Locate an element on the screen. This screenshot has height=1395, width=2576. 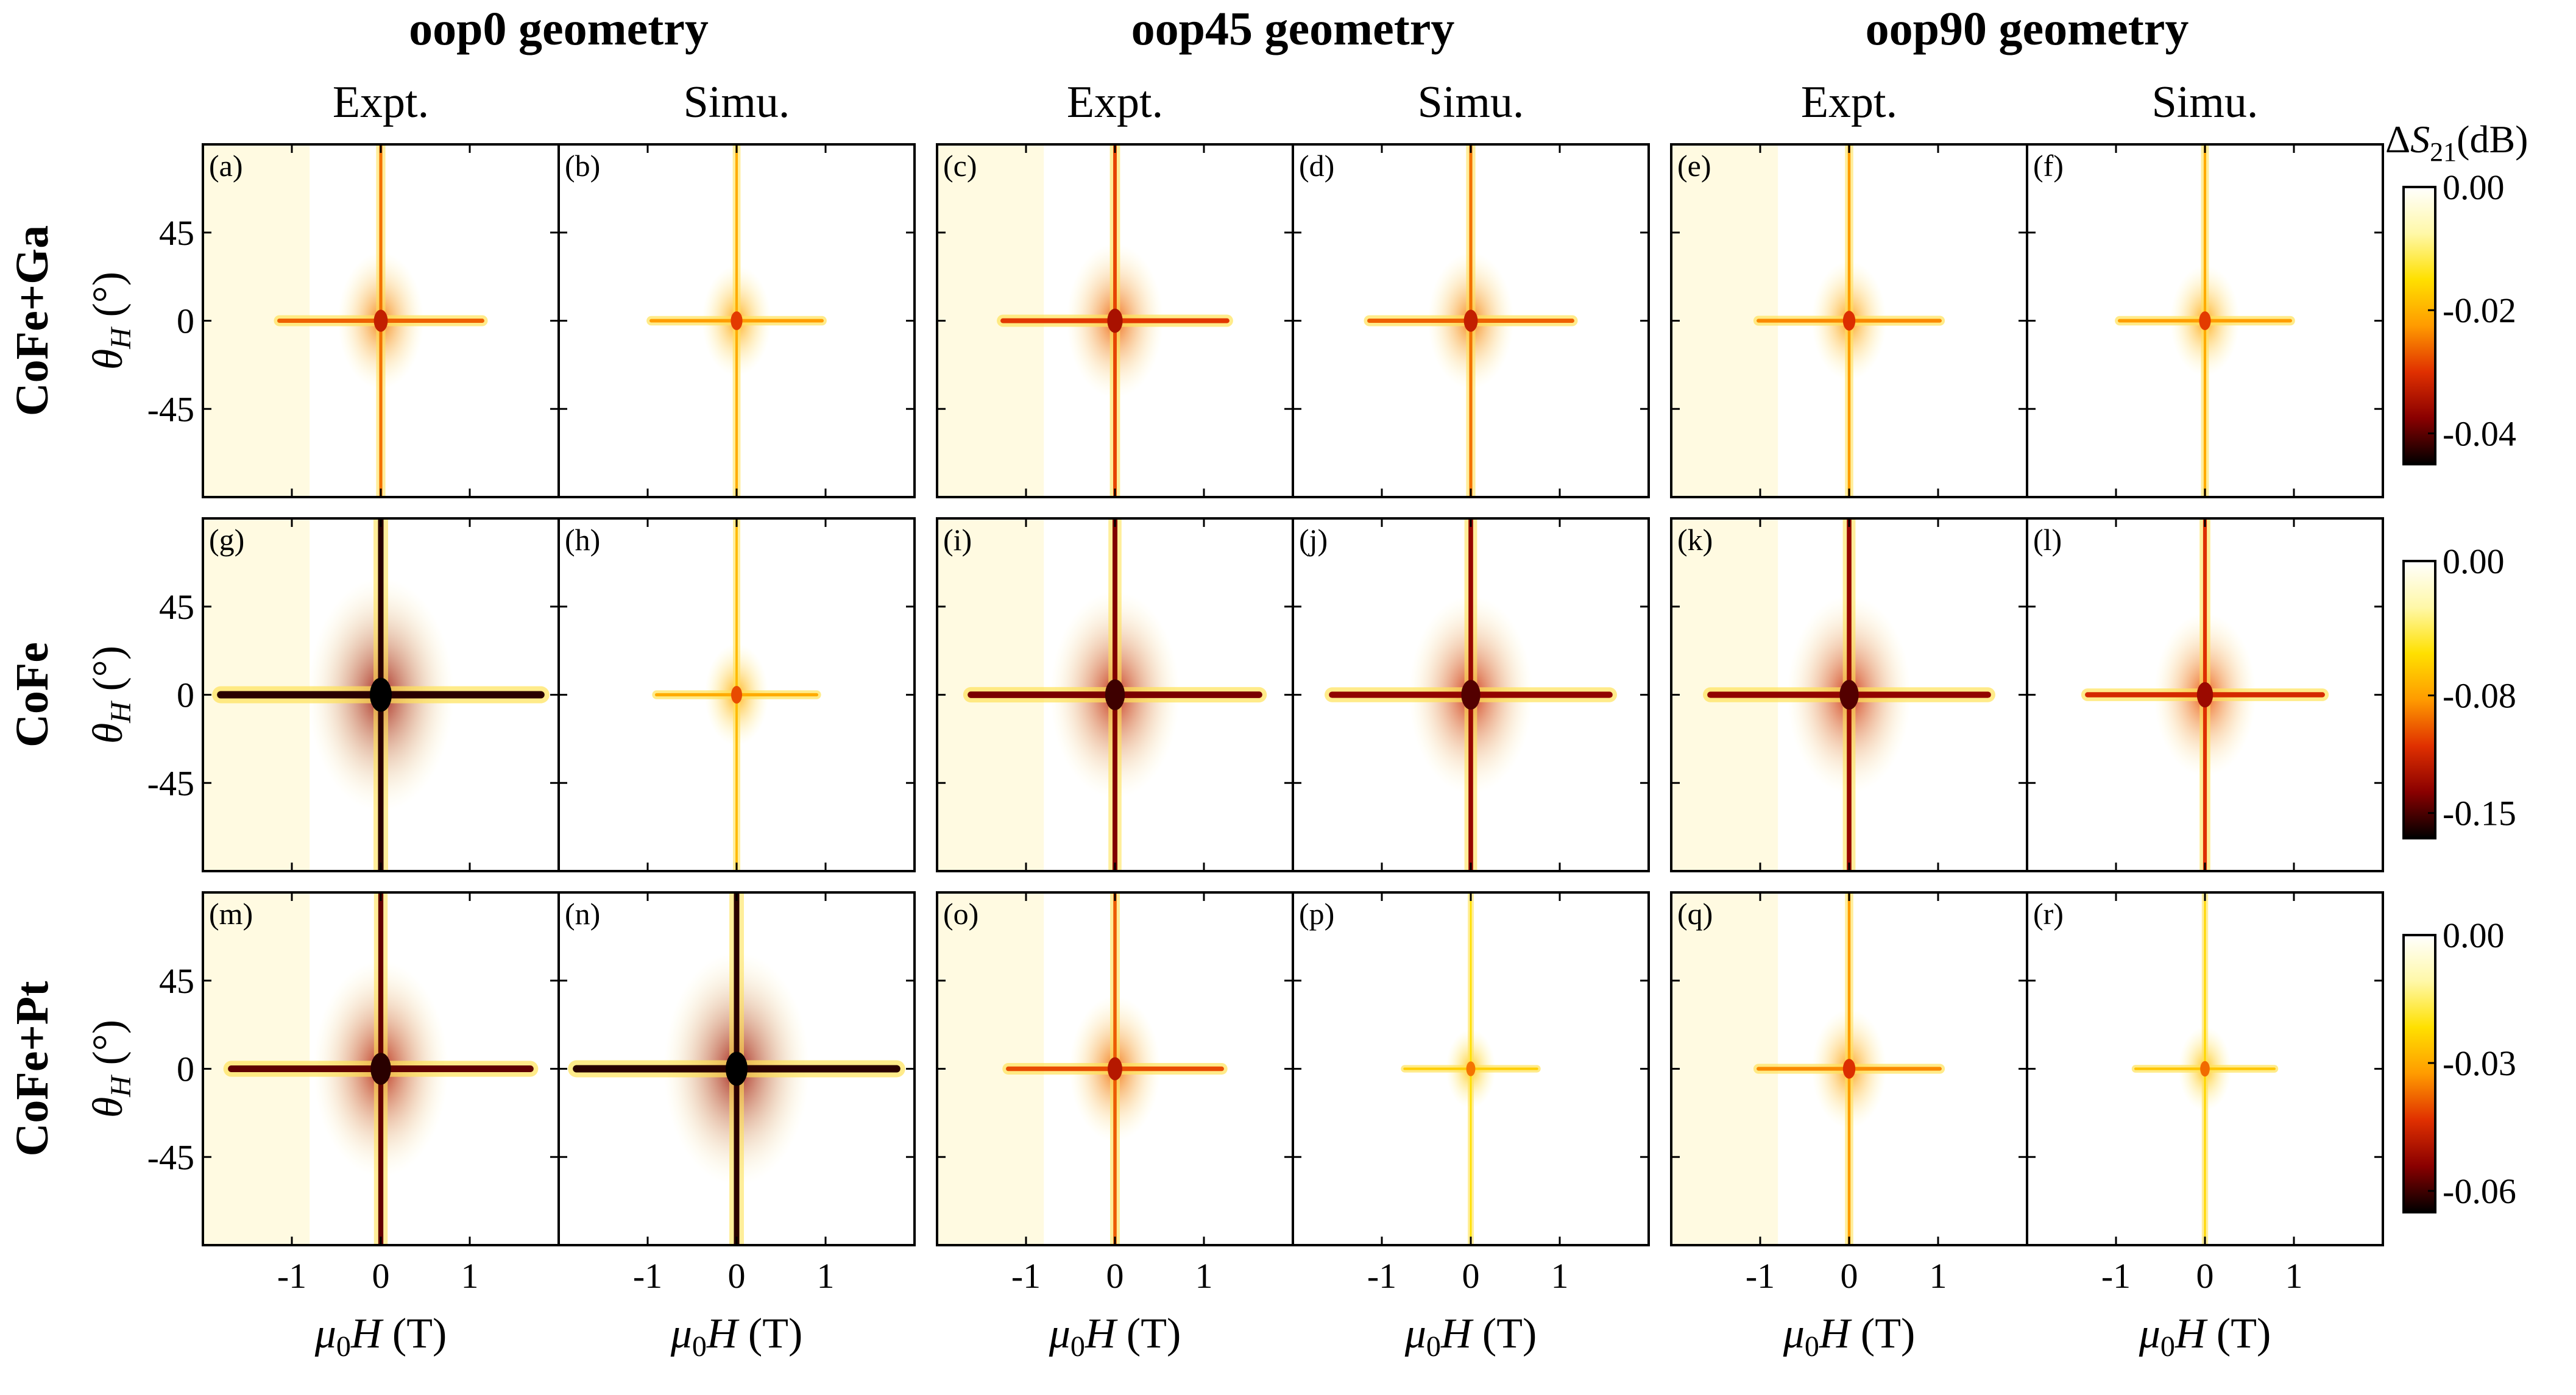
panel-label: (d) is located at coordinates (1316, 166).